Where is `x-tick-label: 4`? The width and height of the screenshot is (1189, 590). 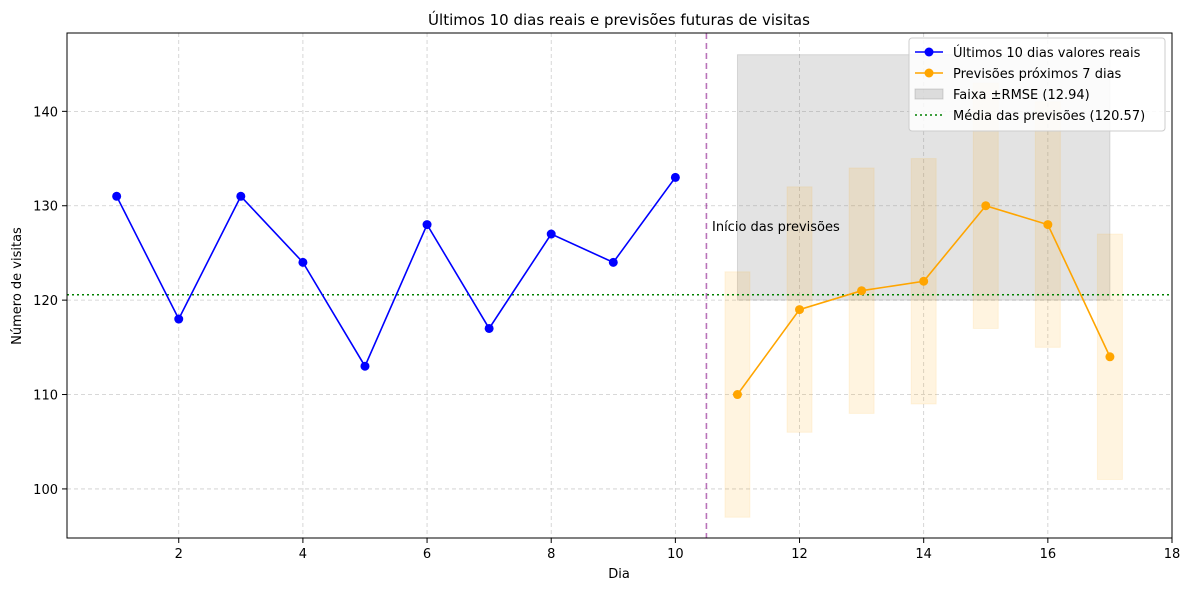
x-tick-label: 4 is located at coordinates (303, 554).